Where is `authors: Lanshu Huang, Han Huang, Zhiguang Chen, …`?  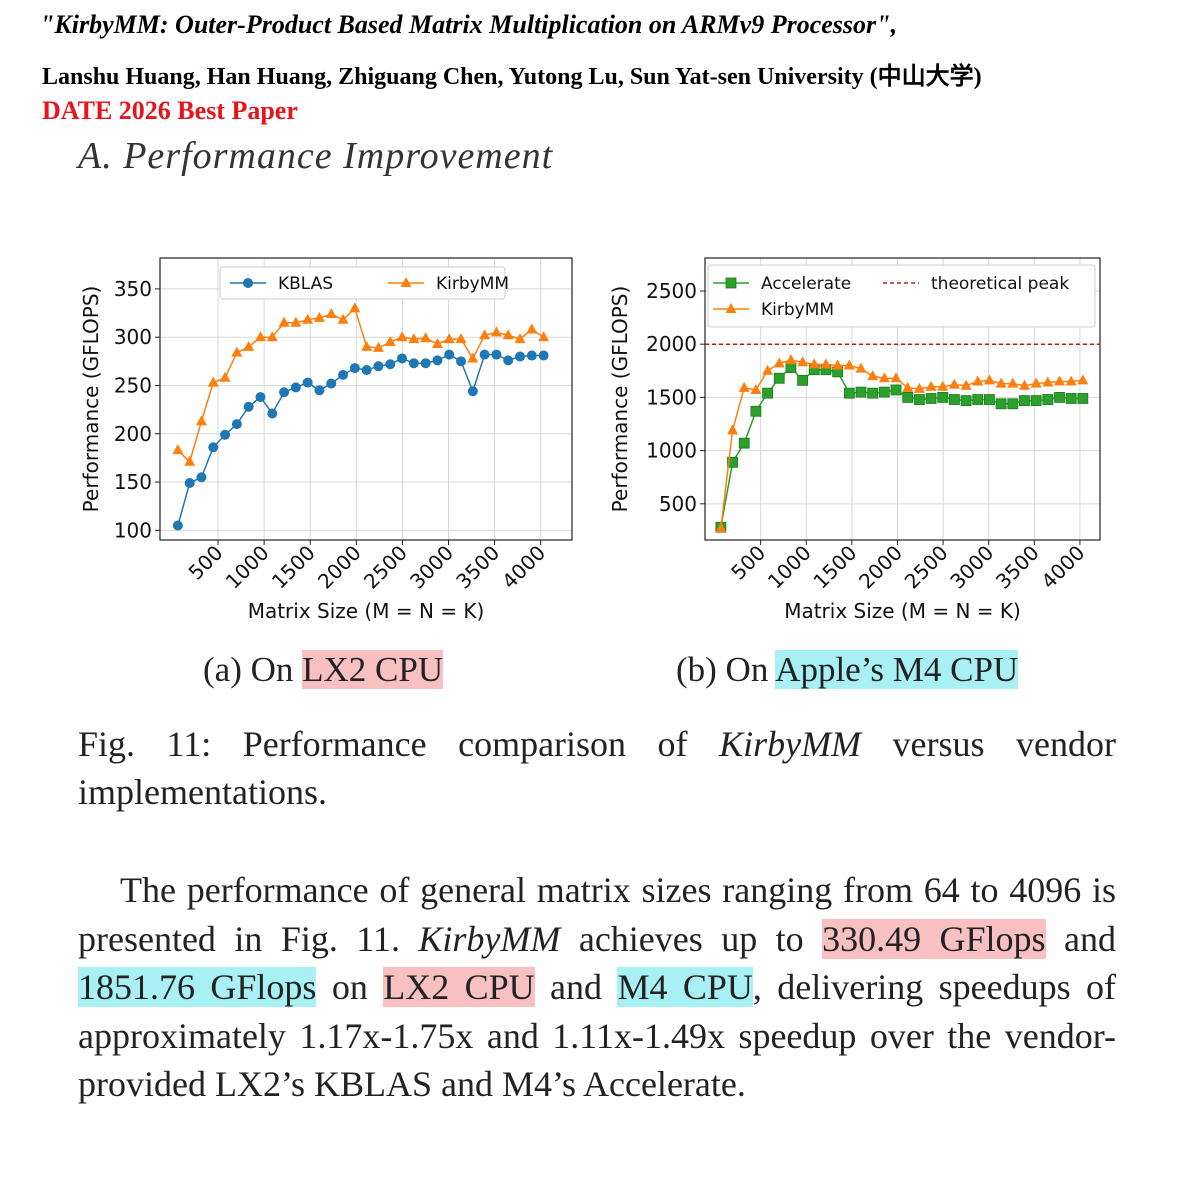 authors: Lanshu Huang, Han Huang, Zhiguang Chen, … is located at coordinates (512, 77).